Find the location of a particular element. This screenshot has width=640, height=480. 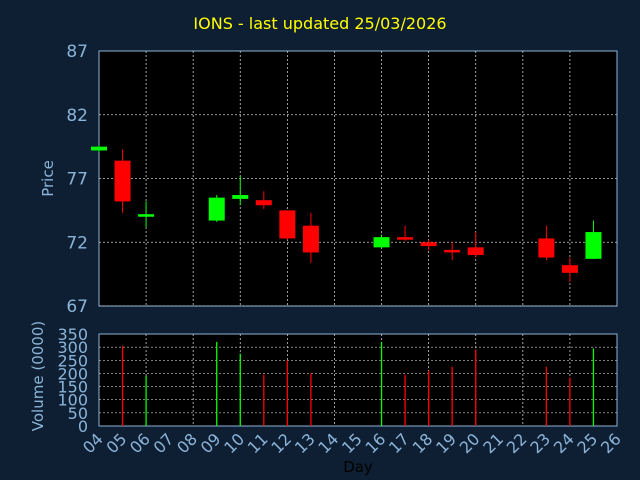

volume-y-axis-label: Volume (0000) is located at coordinates (38, 376).